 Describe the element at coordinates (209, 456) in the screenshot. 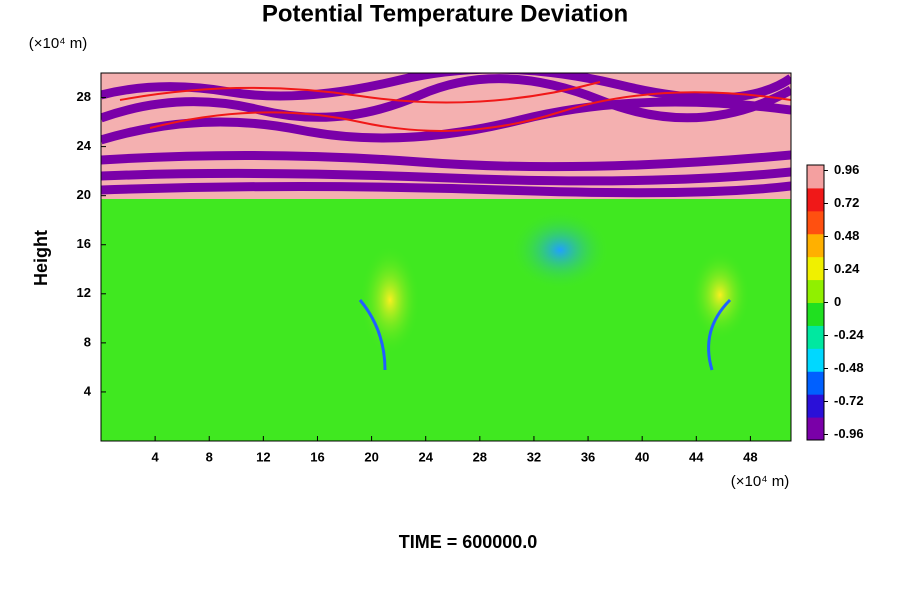

I see `x-tick-label: 8` at that location.